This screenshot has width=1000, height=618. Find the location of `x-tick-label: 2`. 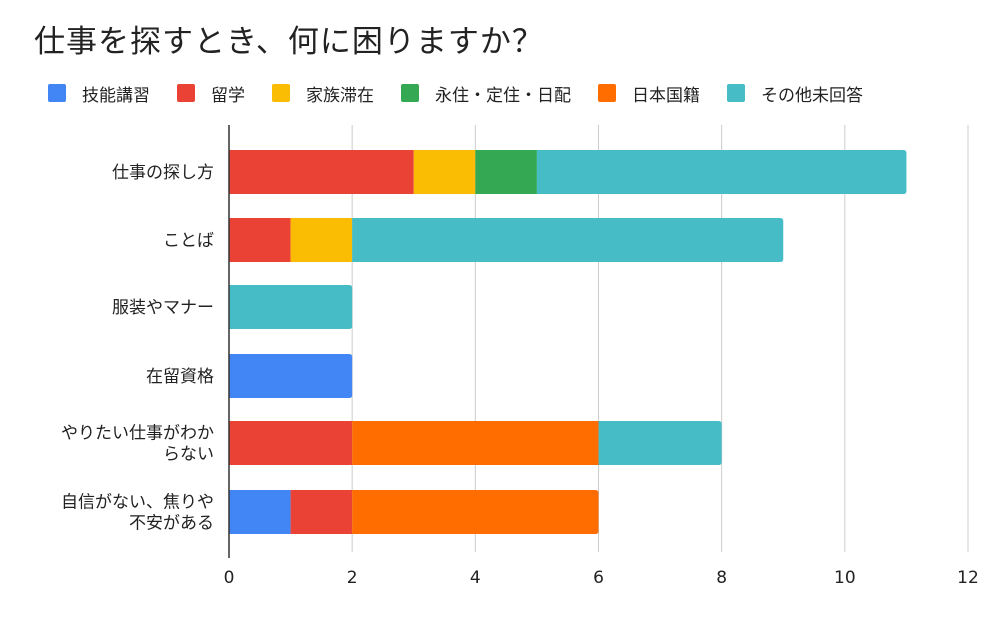

x-tick-label: 2 is located at coordinates (352, 578).